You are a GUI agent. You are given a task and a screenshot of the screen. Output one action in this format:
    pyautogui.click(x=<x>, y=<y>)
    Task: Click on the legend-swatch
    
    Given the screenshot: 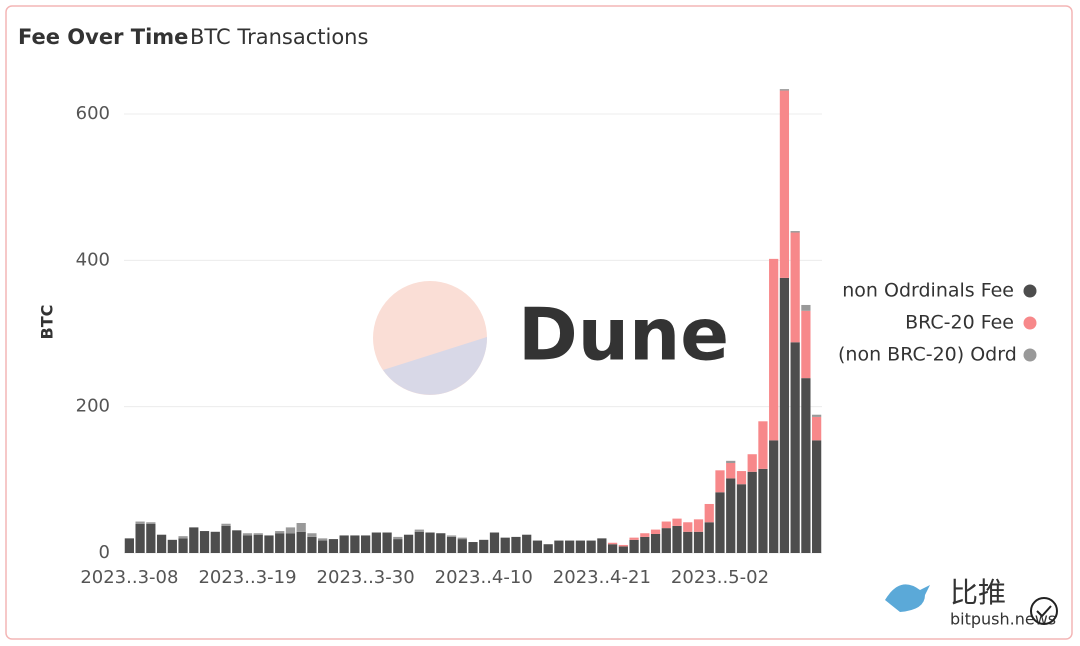 What is the action you would take?
    pyautogui.click(x=1030, y=323)
    